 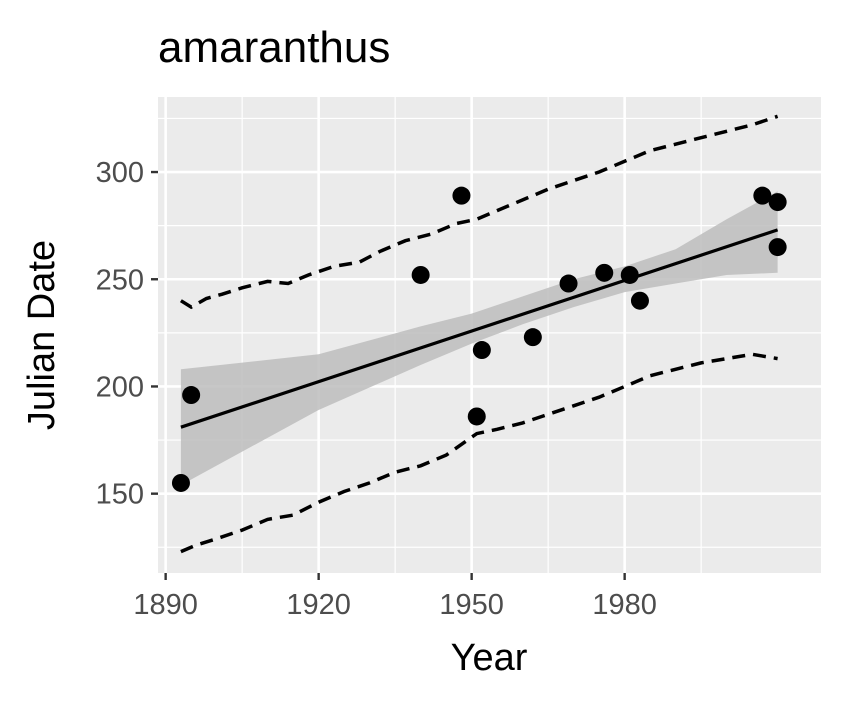 What do you see at coordinates (42, 335) in the screenshot?
I see `y-axis-title: Julian Date` at bounding box center [42, 335].